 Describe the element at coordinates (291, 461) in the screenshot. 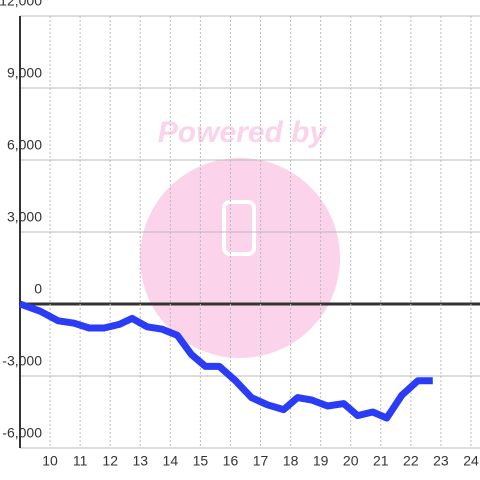

I see `x-tick-label: 18` at that location.